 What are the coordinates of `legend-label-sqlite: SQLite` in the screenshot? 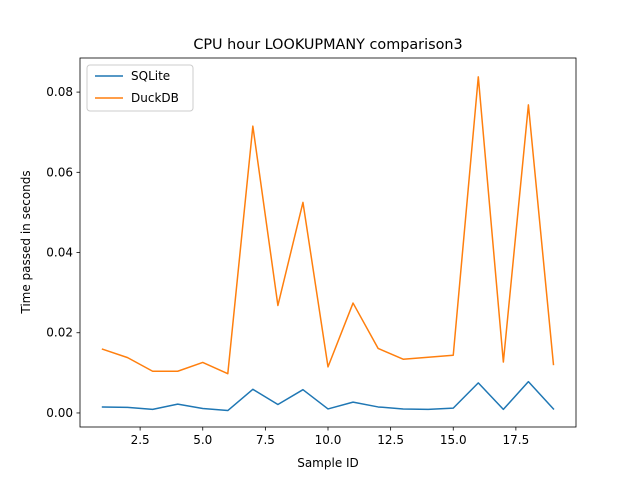 It's located at (150, 76).